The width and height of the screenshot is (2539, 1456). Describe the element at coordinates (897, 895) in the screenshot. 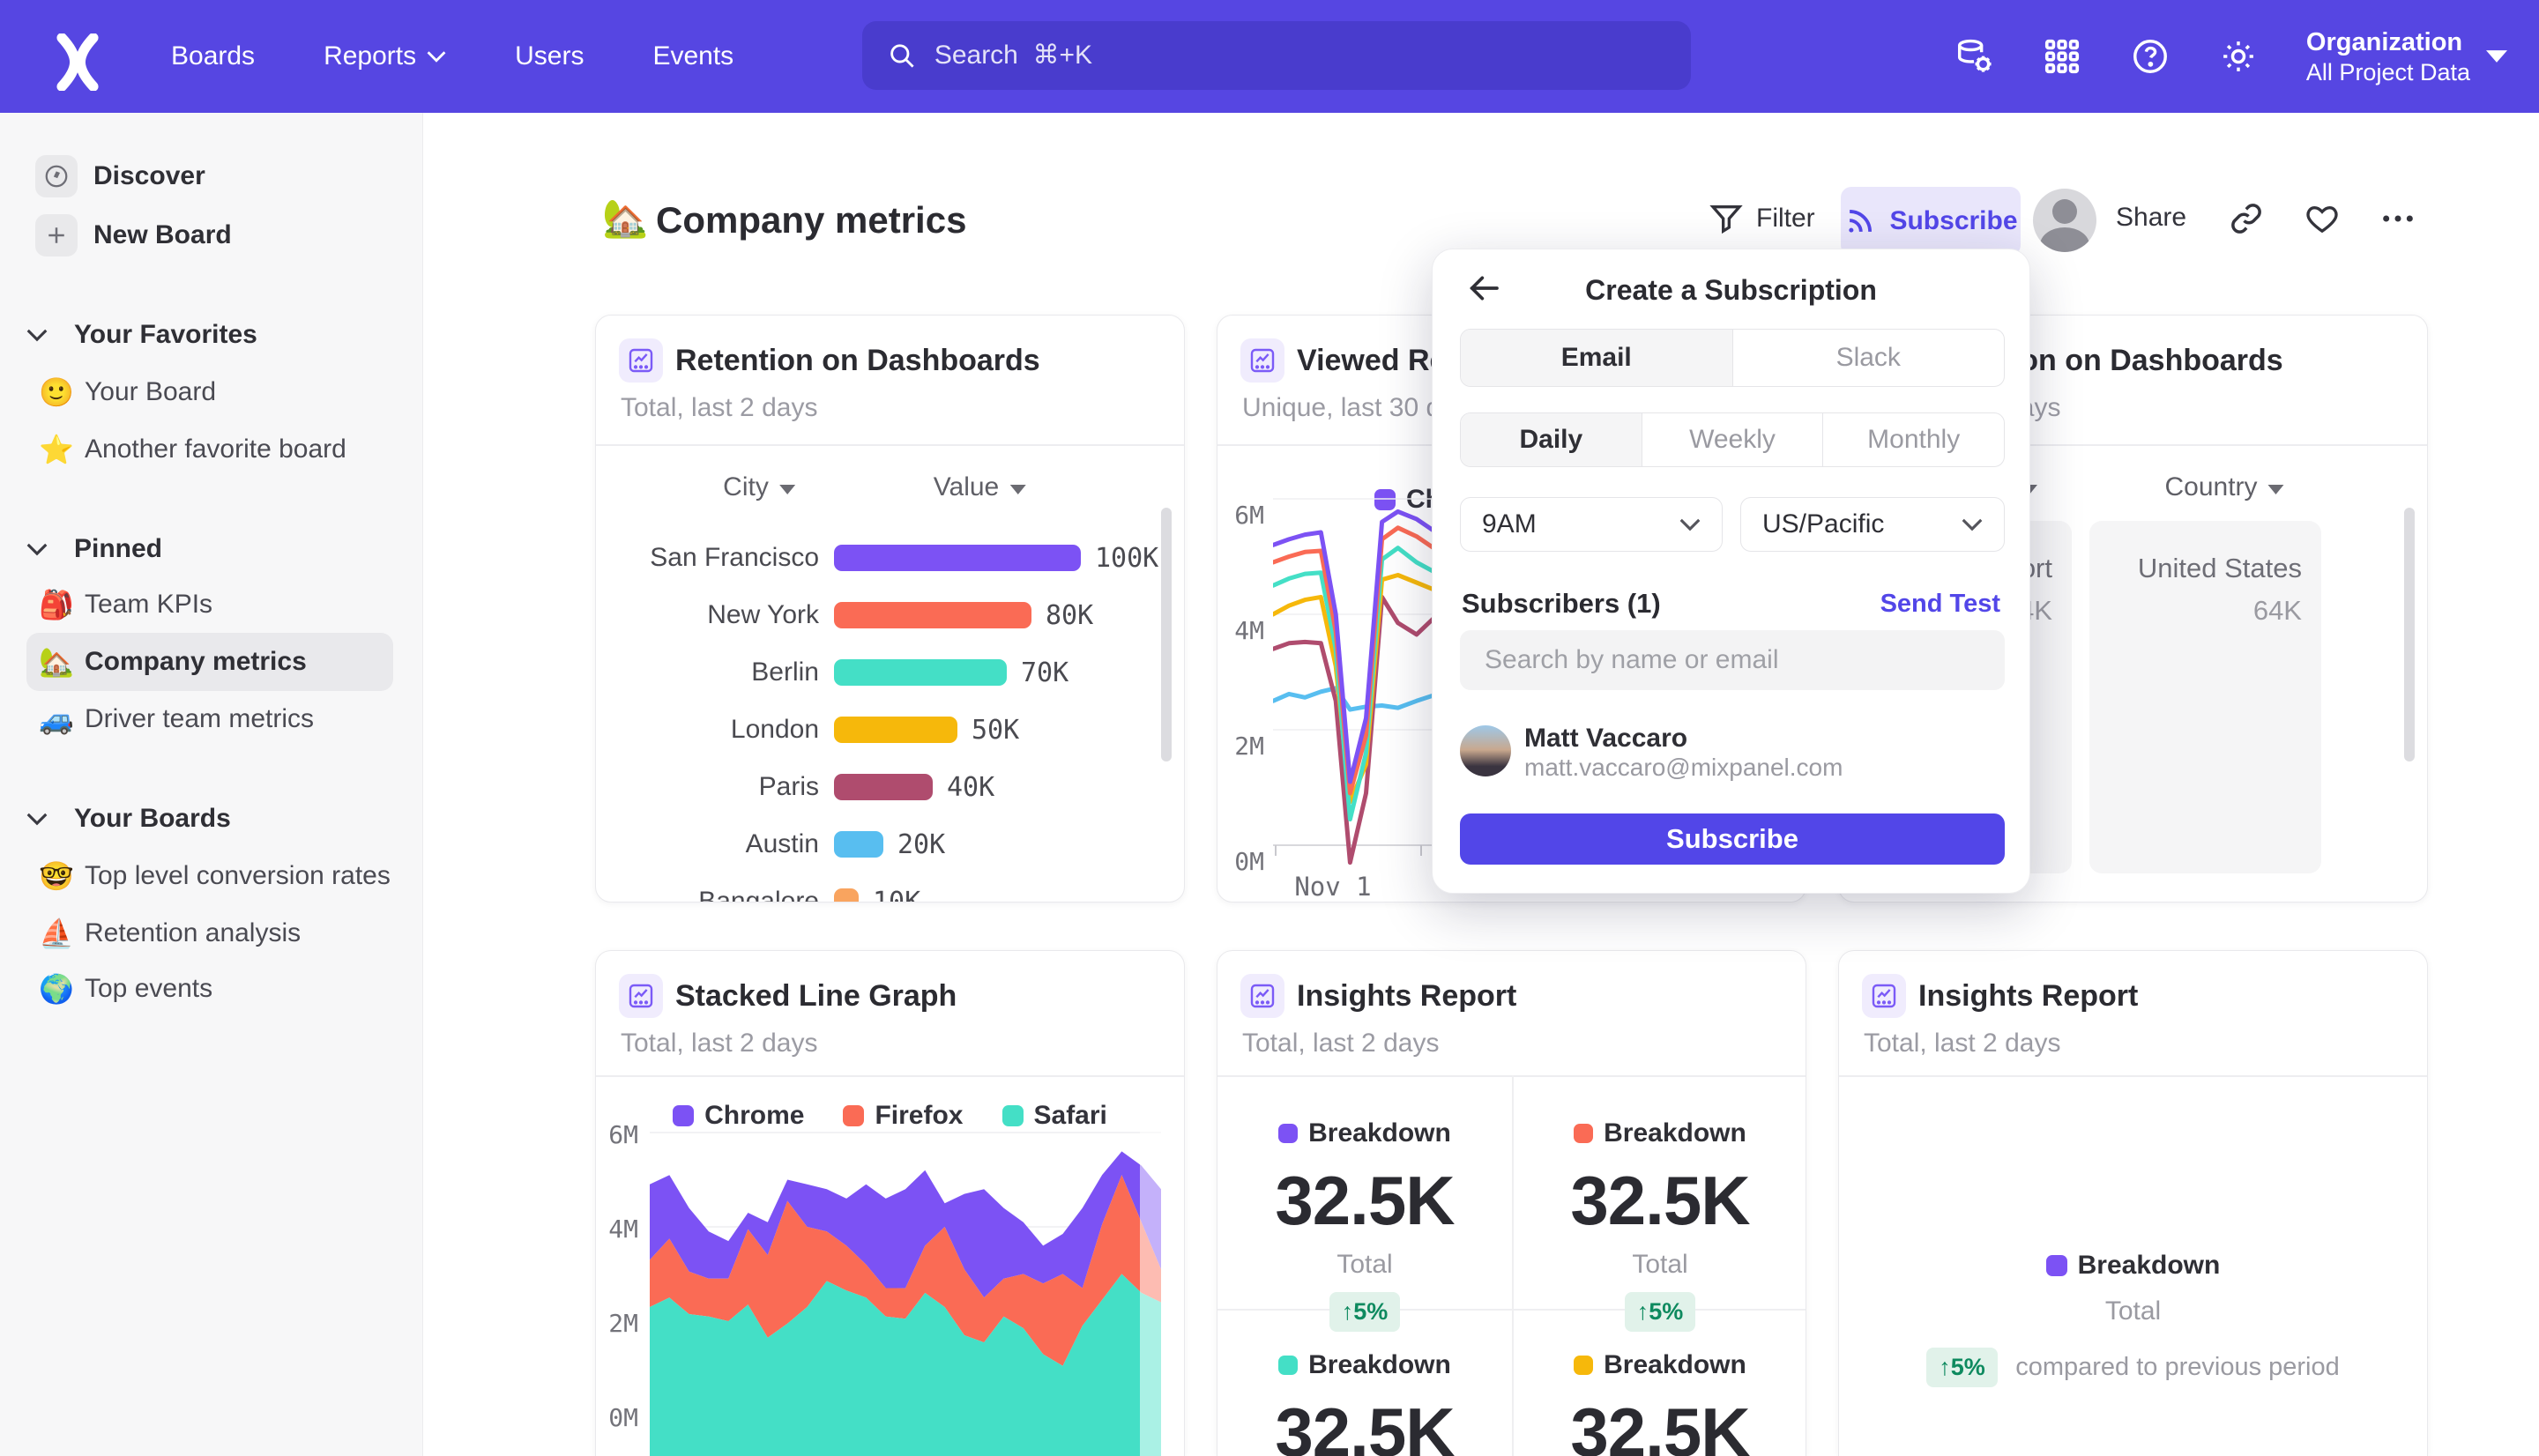

I see `value-label: 10K` at that location.